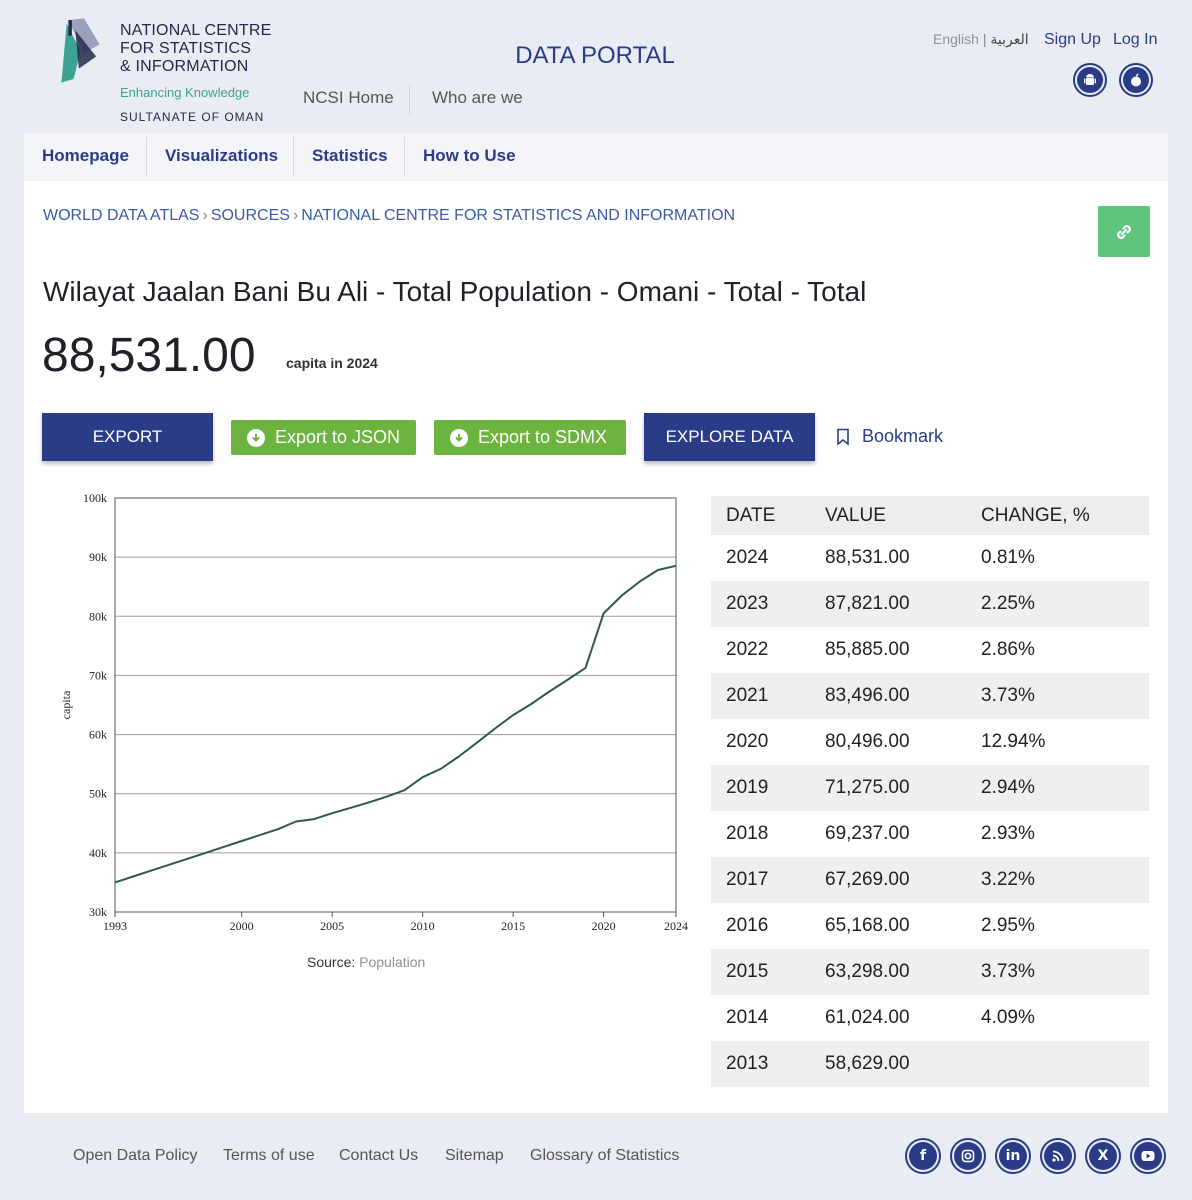  What do you see at coordinates (1008, 833) in the screenshot?
I see `cell-change: 2.93%` at bounding box center [1008, 833].